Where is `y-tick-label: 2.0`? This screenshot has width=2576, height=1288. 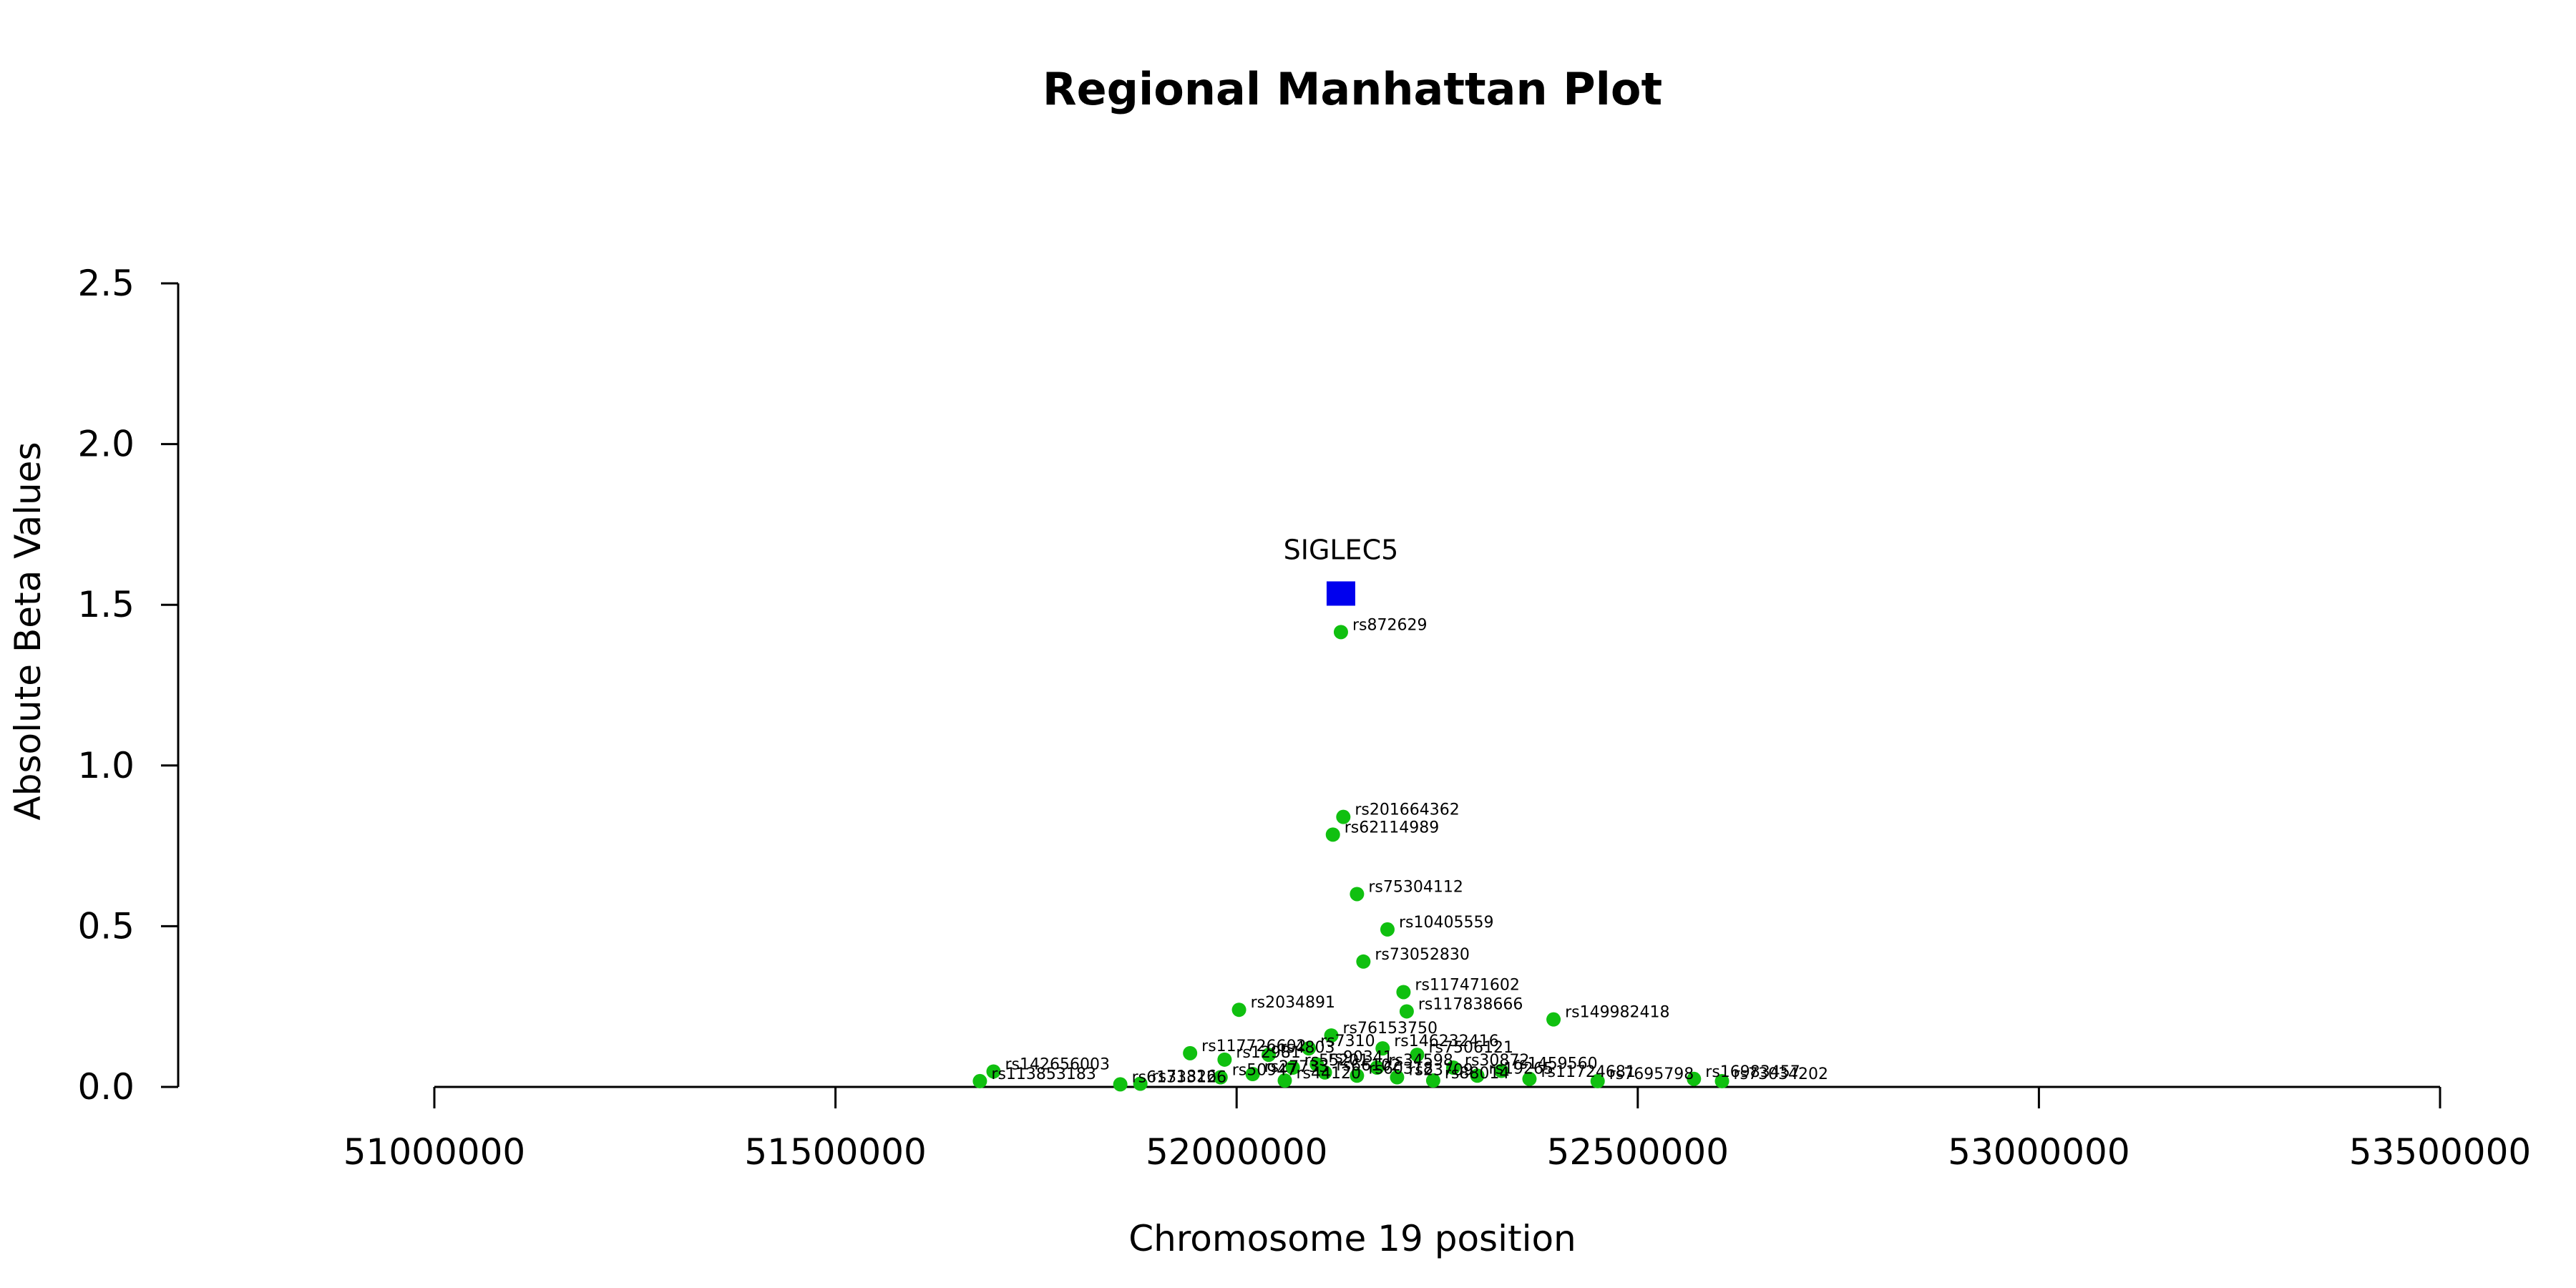
y-tick-label: 2.0 is located at coordinates (106, 444).